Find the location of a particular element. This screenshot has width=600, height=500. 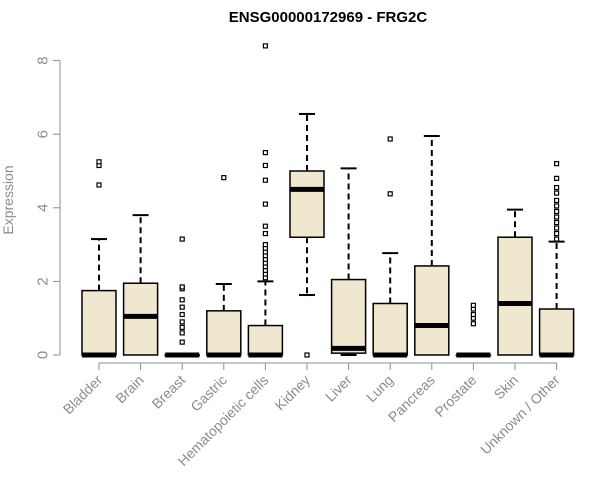

box-breast is located at coordinates (182, 297).